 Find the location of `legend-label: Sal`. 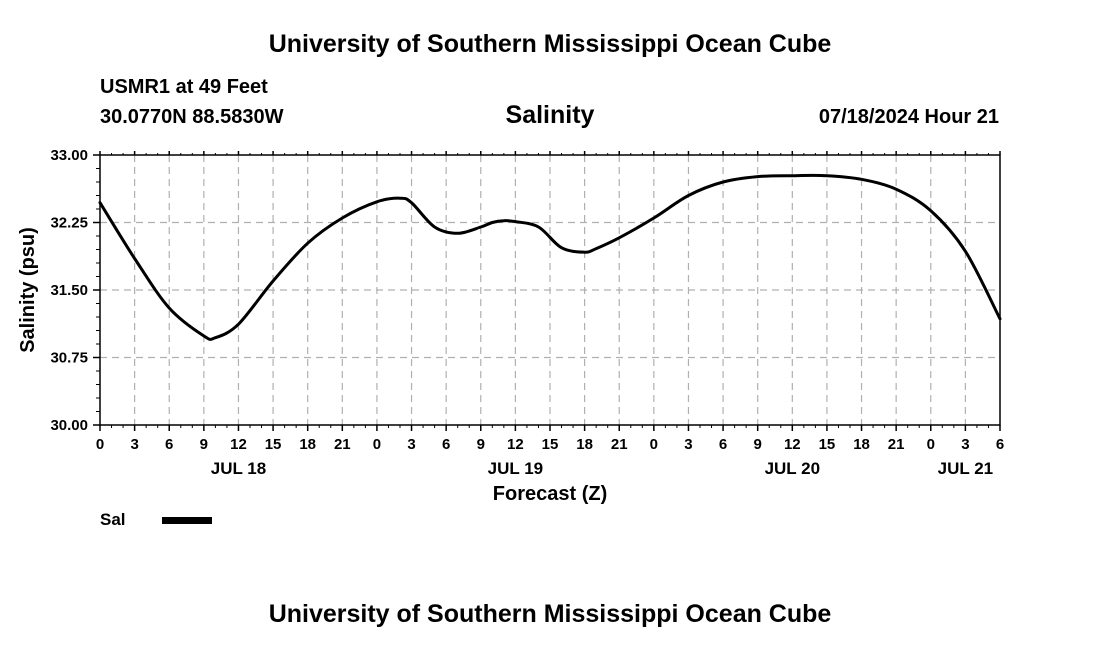

legend-label: Sal is located at coordinates (113, 519).